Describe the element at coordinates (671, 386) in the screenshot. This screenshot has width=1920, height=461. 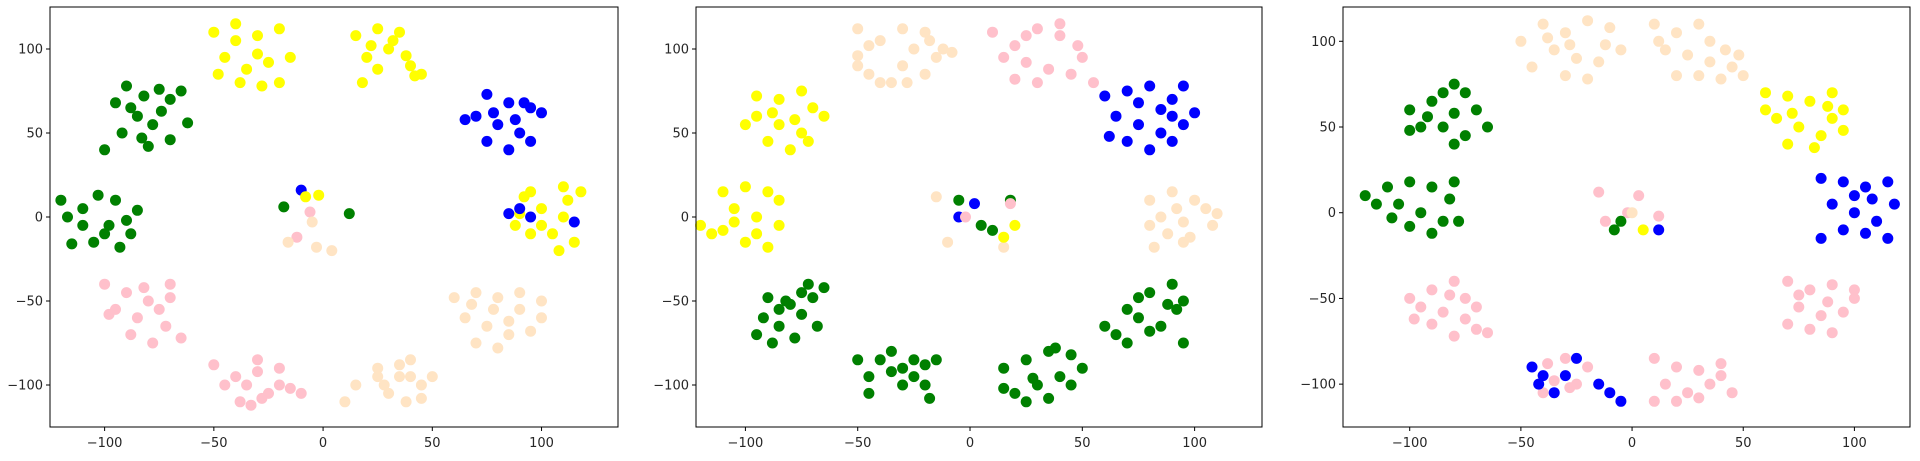
I see `y-tick-label: −100` at that location.